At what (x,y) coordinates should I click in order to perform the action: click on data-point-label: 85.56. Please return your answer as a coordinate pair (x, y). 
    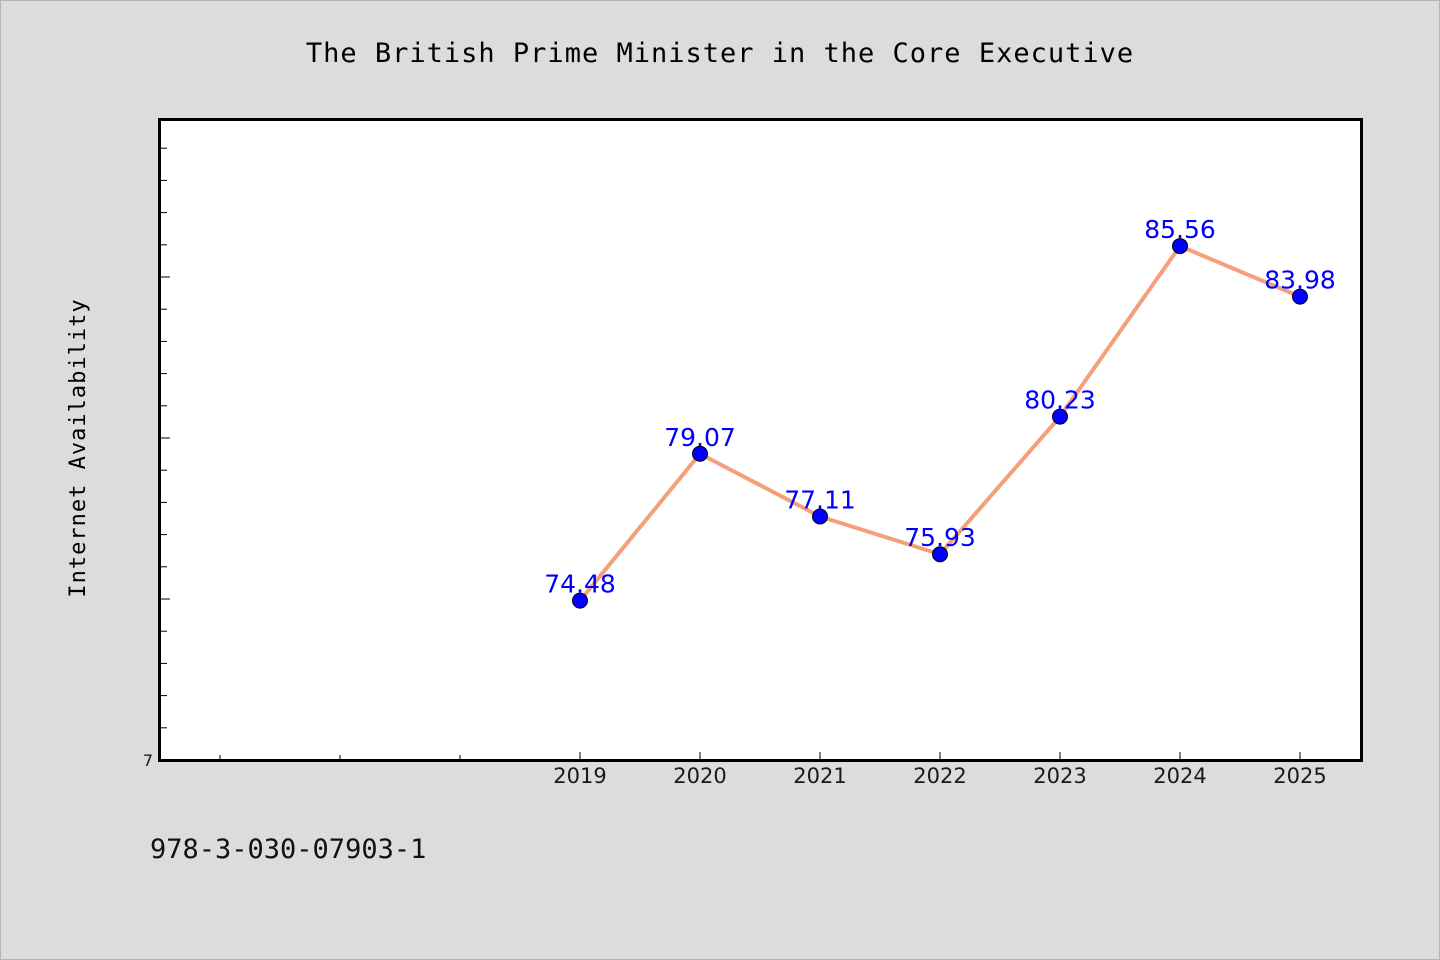
    Looking at the image, I should click on (1180, 229).